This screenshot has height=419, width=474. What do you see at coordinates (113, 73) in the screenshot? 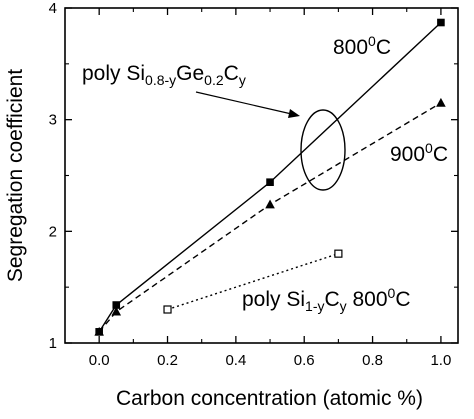
I see `annotation-label-text: poly Si` at bounding box center [113, 73].